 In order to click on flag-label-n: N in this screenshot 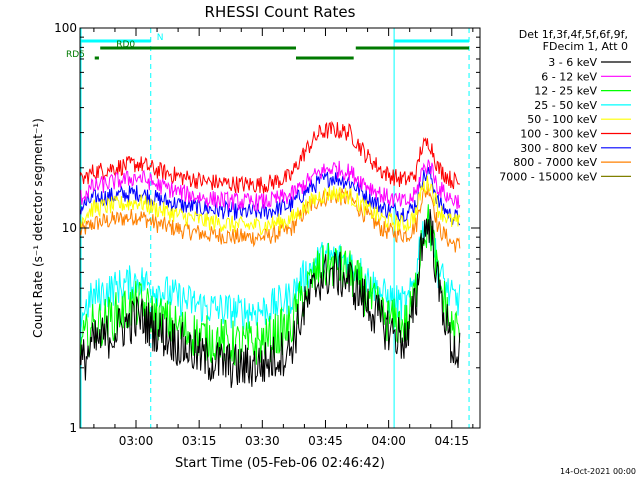, I will do `click(160, 38)`.